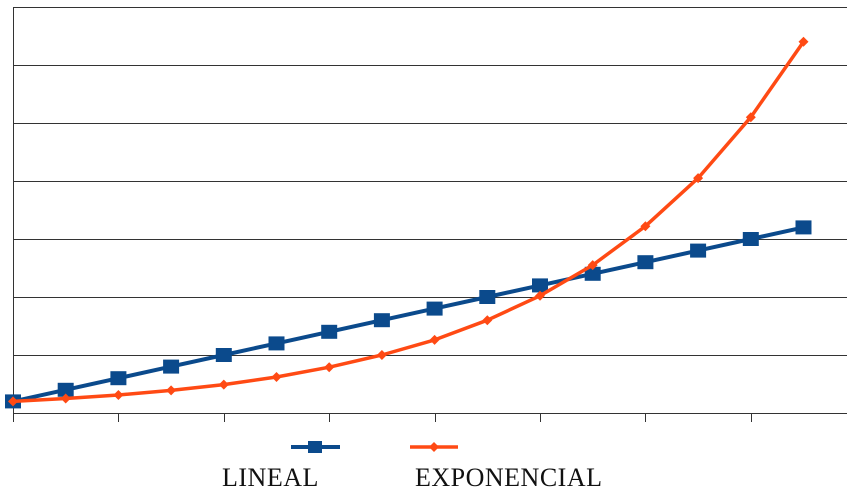 The image size is (847, 494). What do you see at coordinates (509, 477) in the screenshot?
I see `legend-label-exponencial: EXPONENCIAL` at bounding box center [509, 477].